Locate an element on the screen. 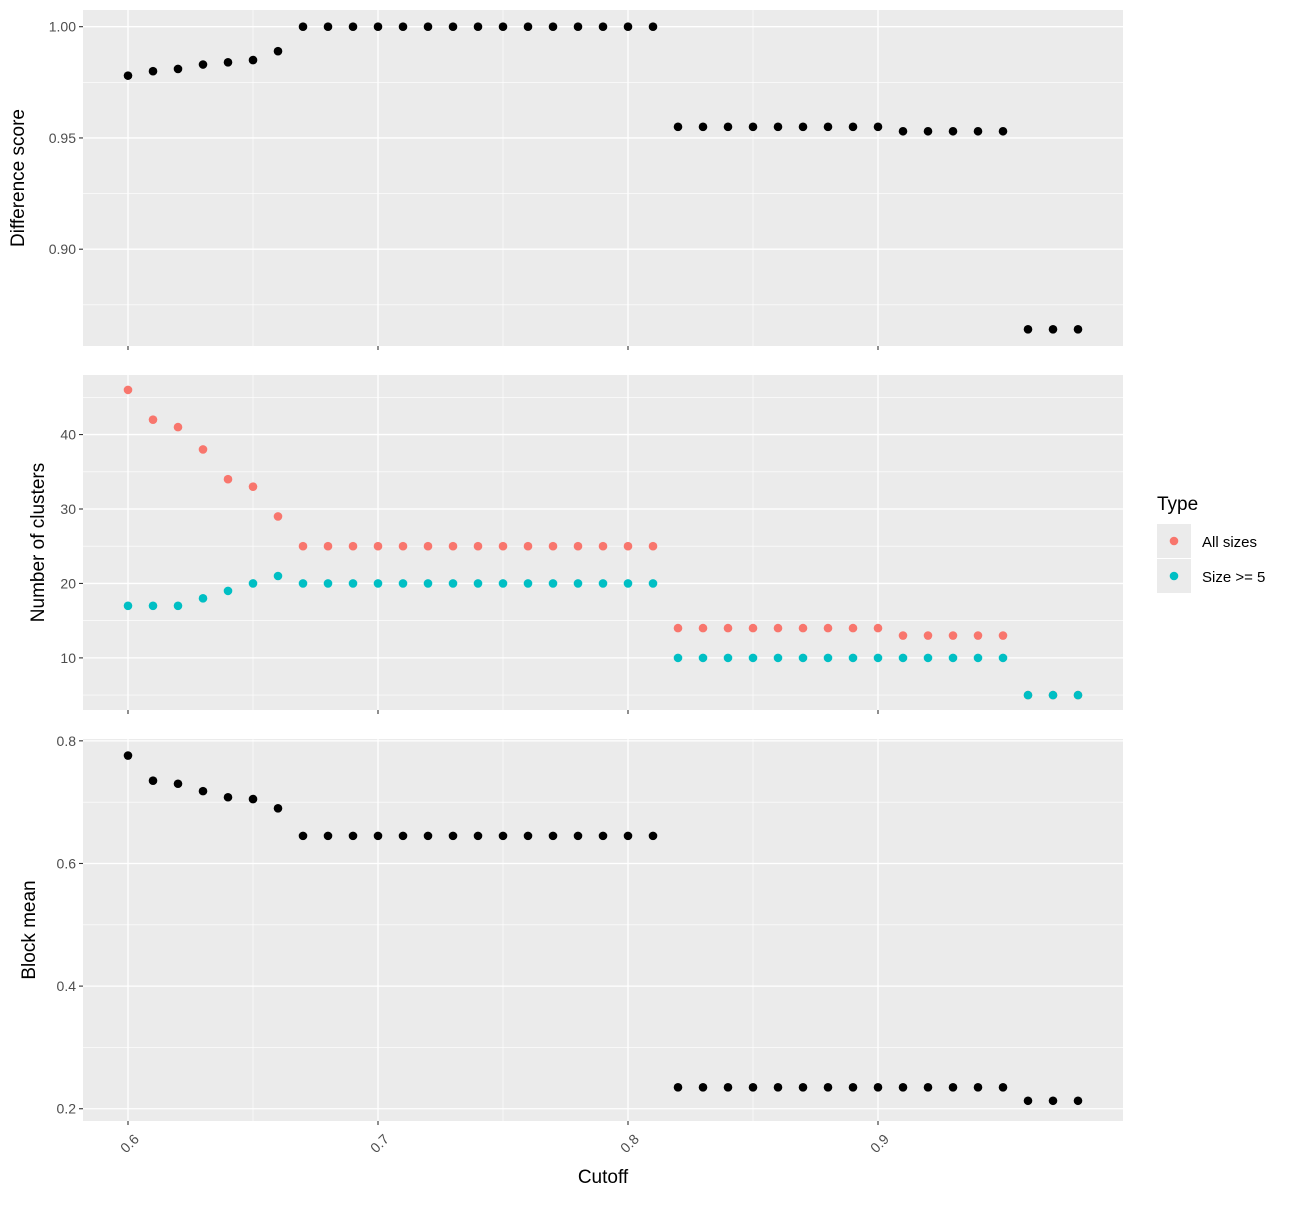 The image size is (1300, 1205). y-tick-label: 1.00 is located at coordinates (62, 27).